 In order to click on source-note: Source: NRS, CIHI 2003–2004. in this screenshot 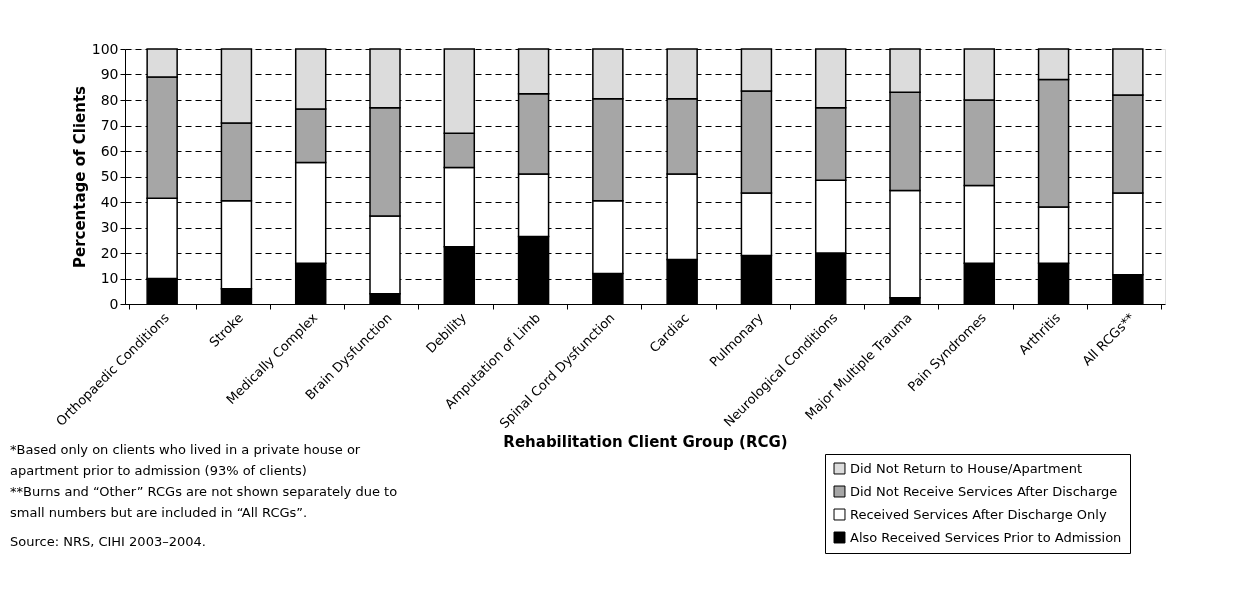, I will do `click(108, 541)`.